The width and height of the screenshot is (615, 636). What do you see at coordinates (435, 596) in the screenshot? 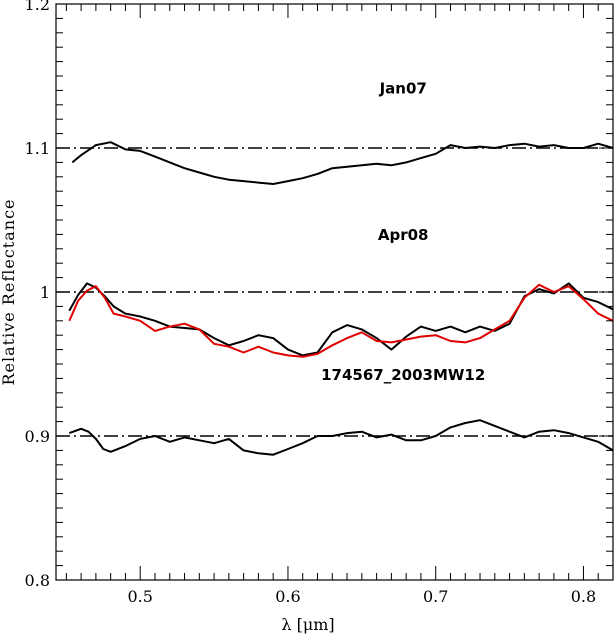
I see `x-tick-label: 0.7` at bounding box center [435, 596].